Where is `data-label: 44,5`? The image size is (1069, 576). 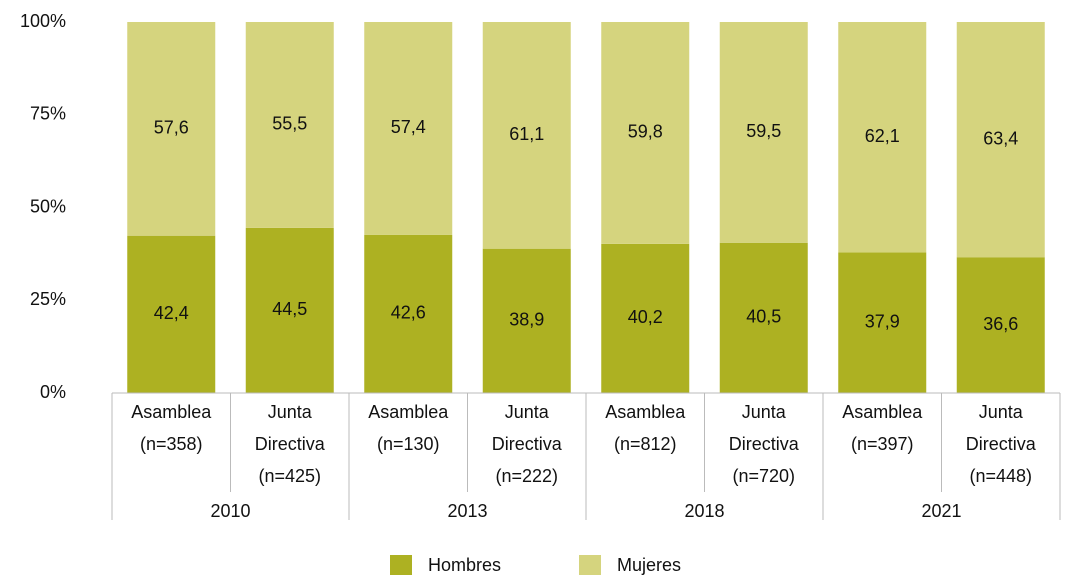 data-label: 44,5 is located at coordinates (289, 309).